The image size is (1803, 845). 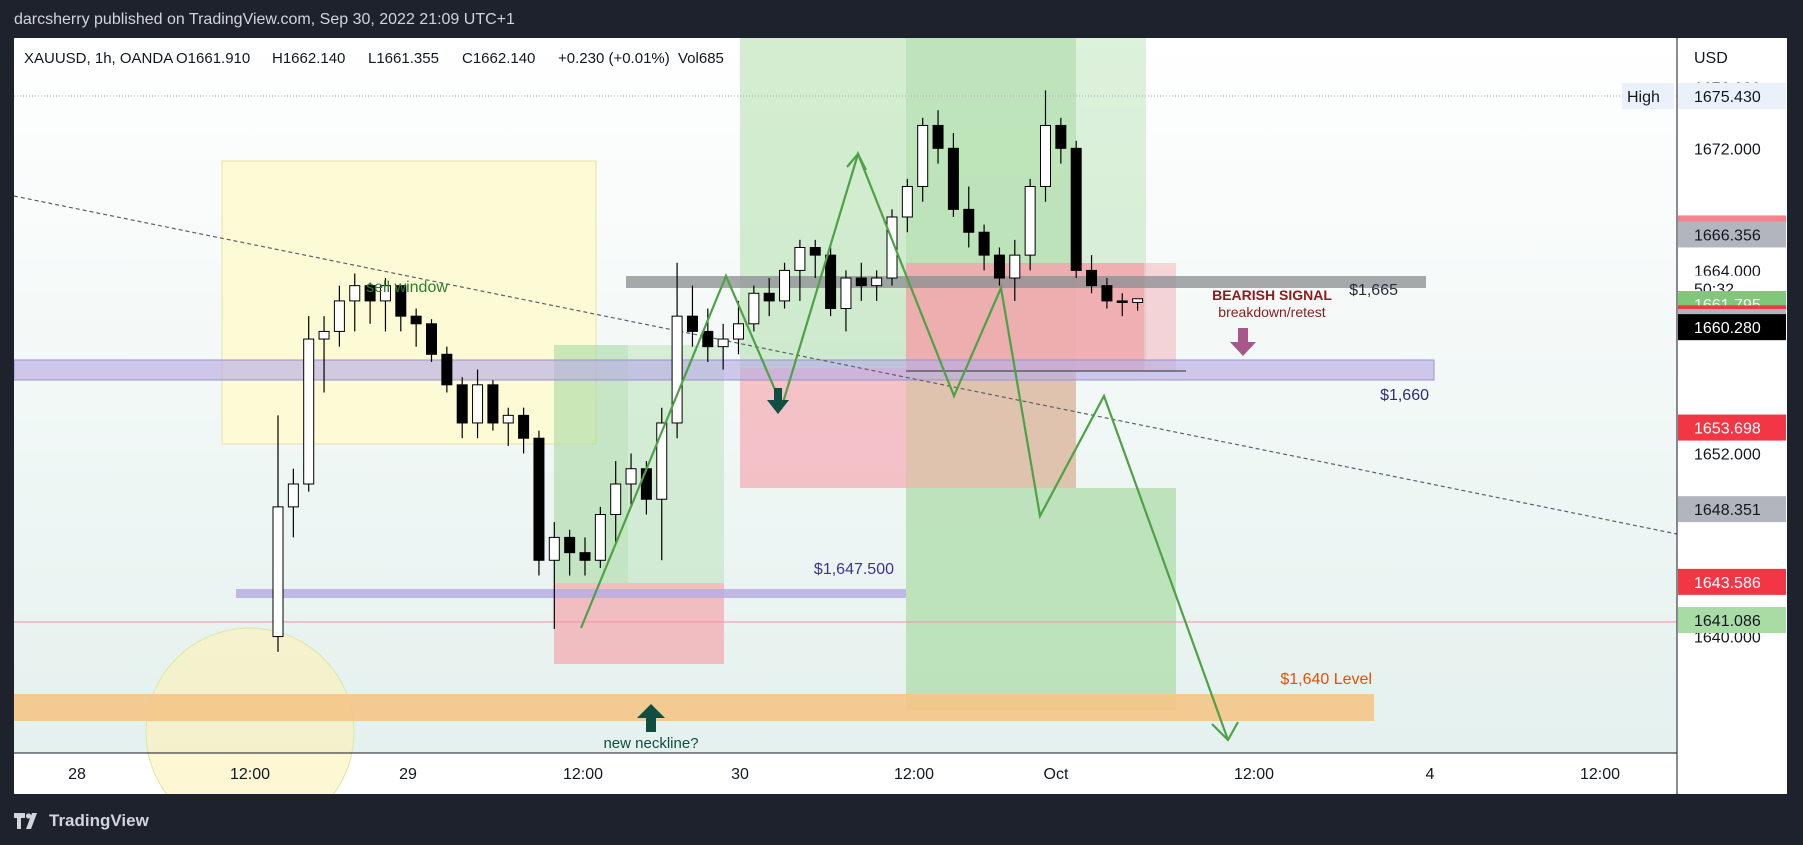 I want to click on label-level-1640: $1,640 Level, so click(x=1326, y=679).